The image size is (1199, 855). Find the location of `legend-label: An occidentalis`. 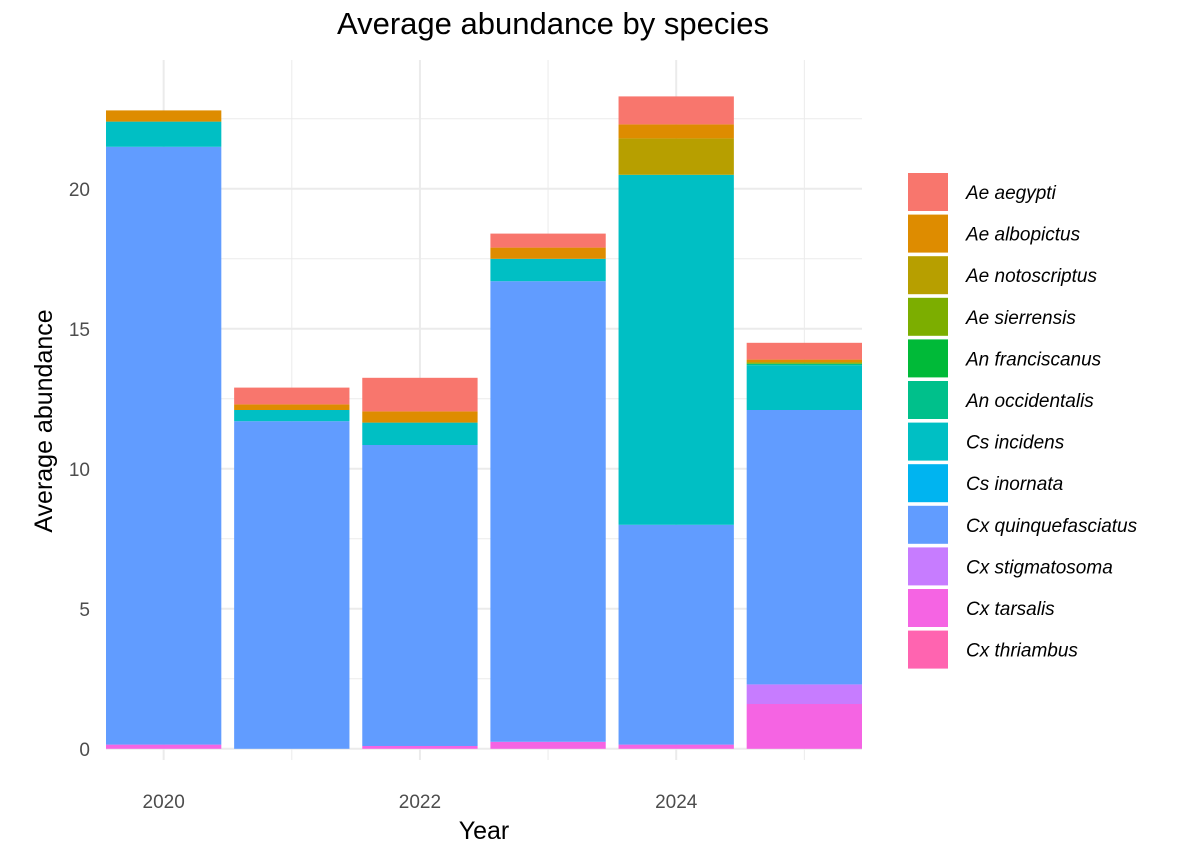

legend-label: An occidentalis is located at coordinates (1029, 401).